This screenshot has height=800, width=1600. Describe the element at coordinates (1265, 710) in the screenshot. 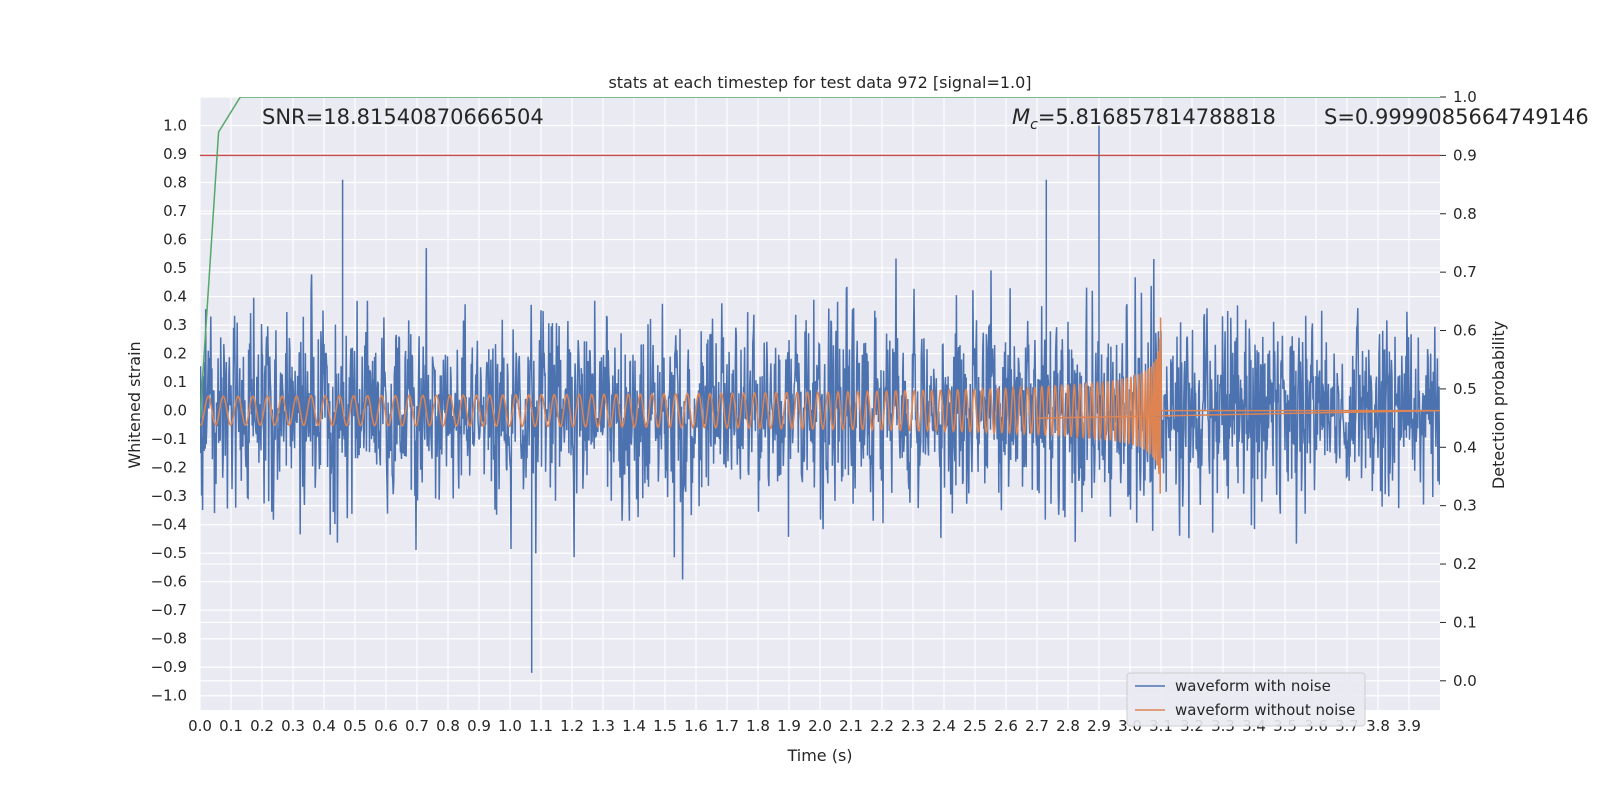

I see `legend-label-waveform-without-noise: waveform without noise` at that location.